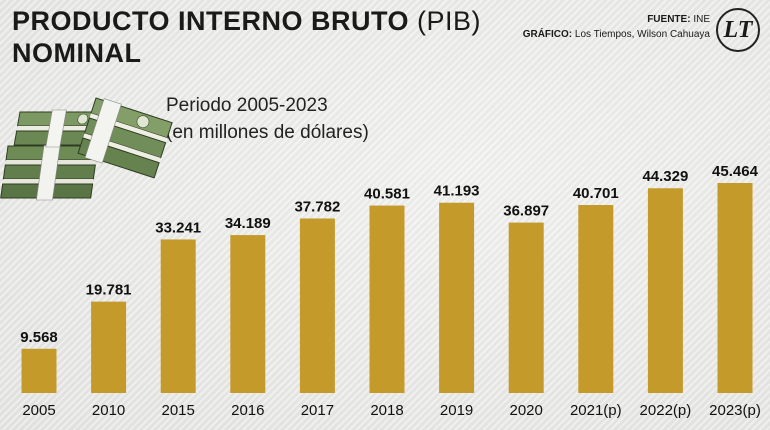  I want to click on x-tick-label: 2010, so click(108, 410).